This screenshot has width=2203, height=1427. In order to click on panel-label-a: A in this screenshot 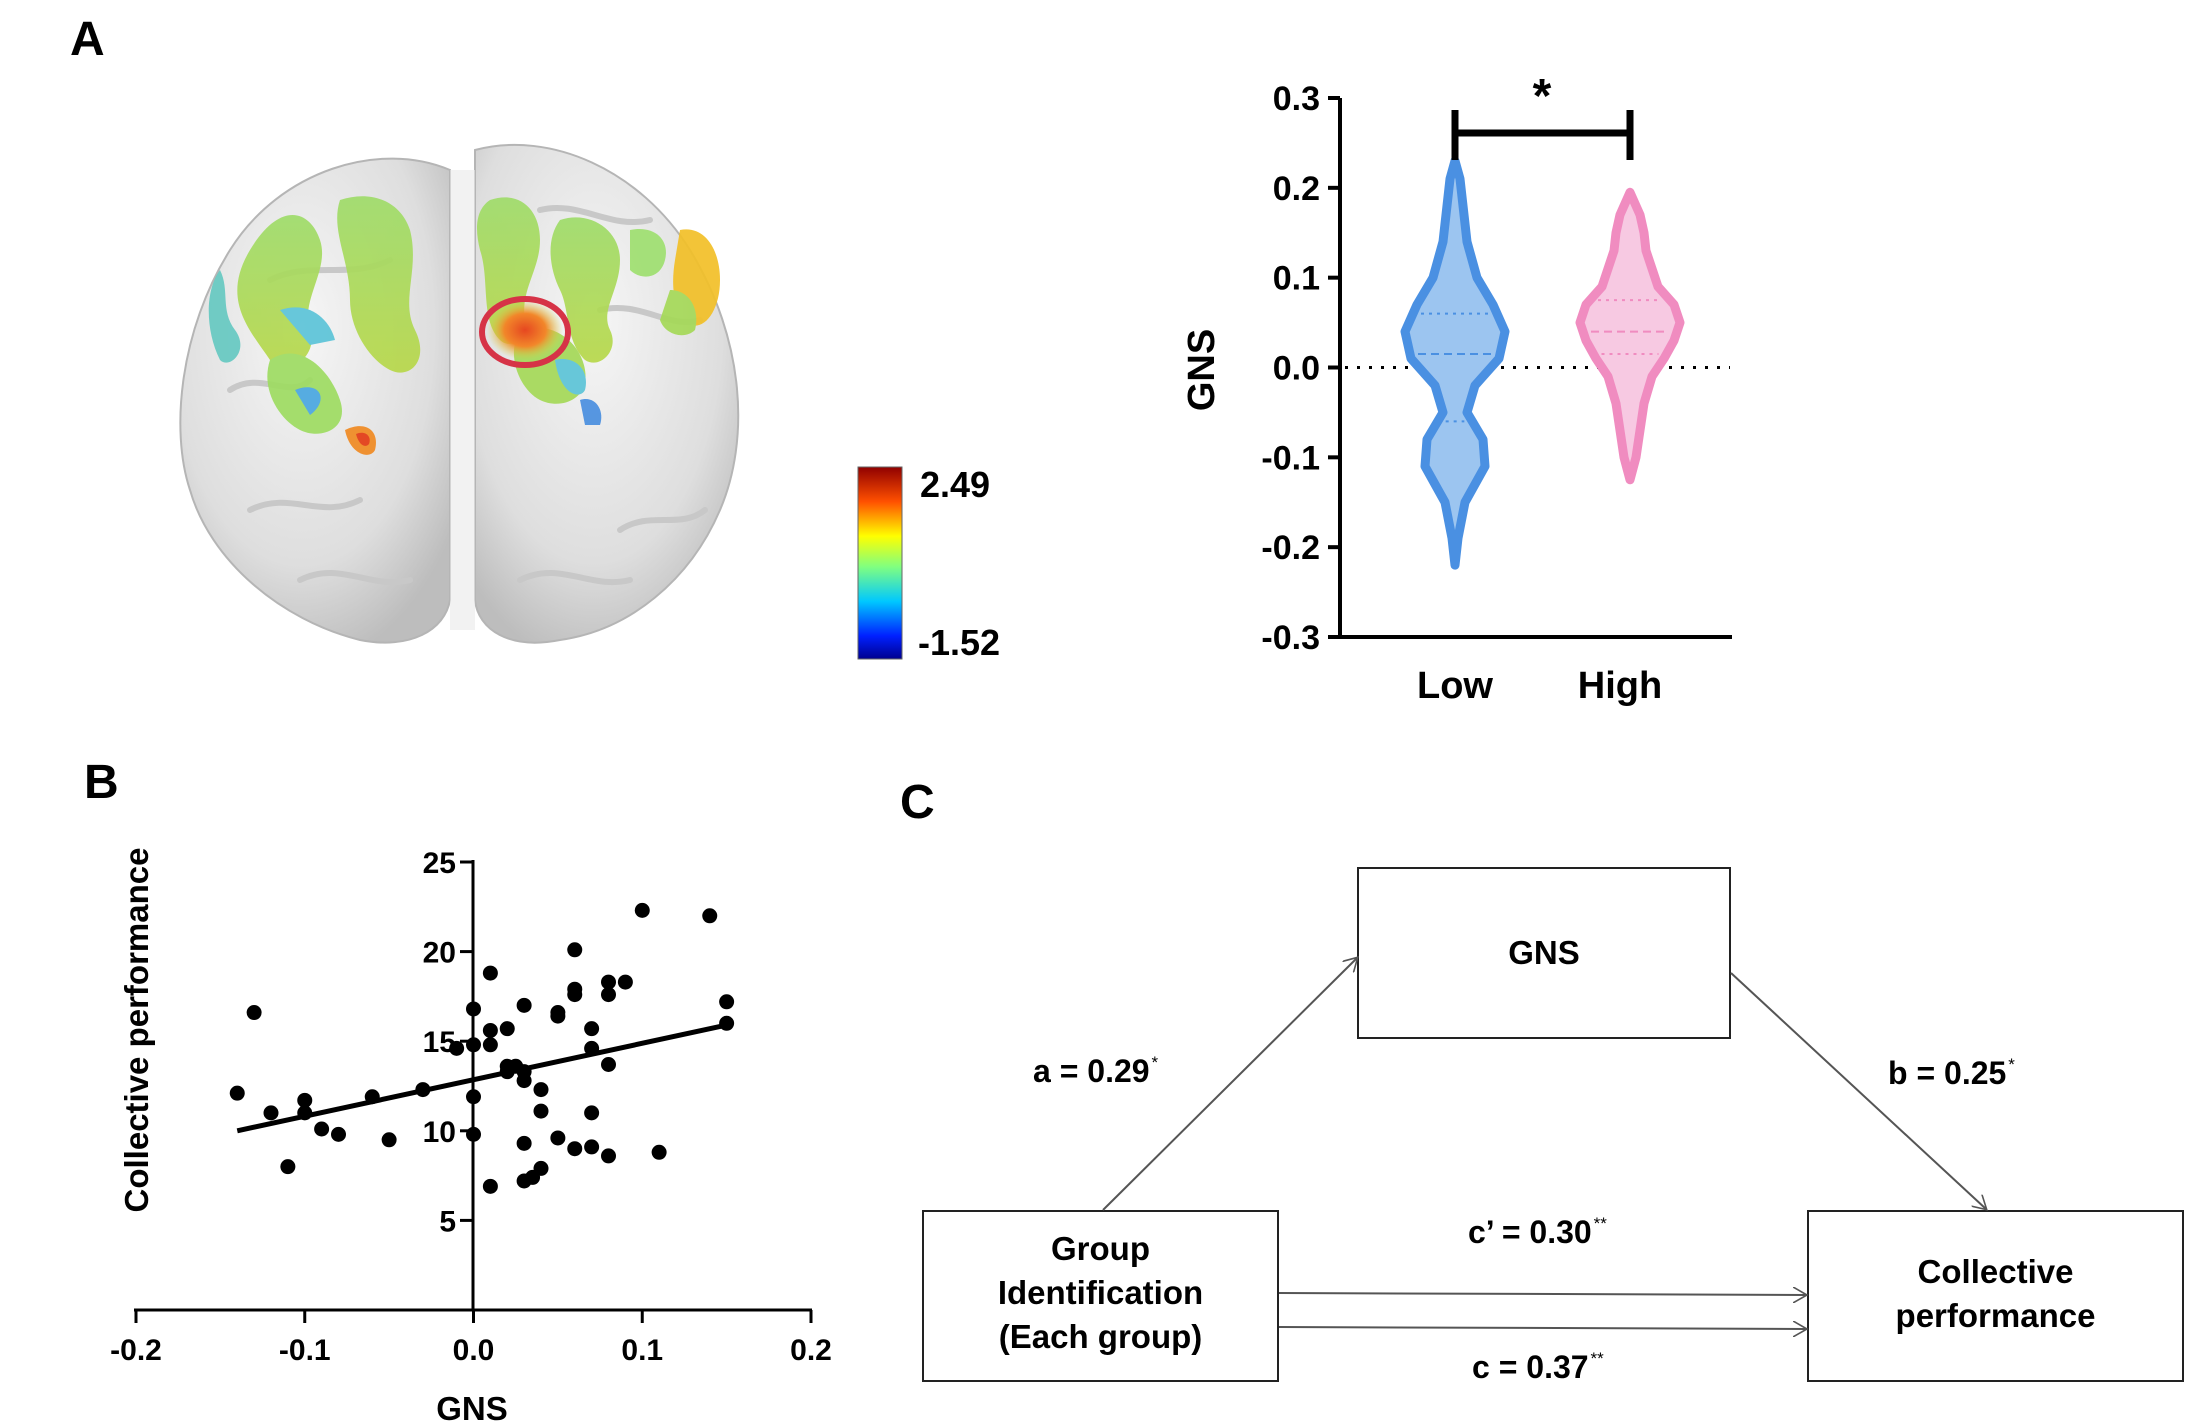, I will do `click(87, 39)`.